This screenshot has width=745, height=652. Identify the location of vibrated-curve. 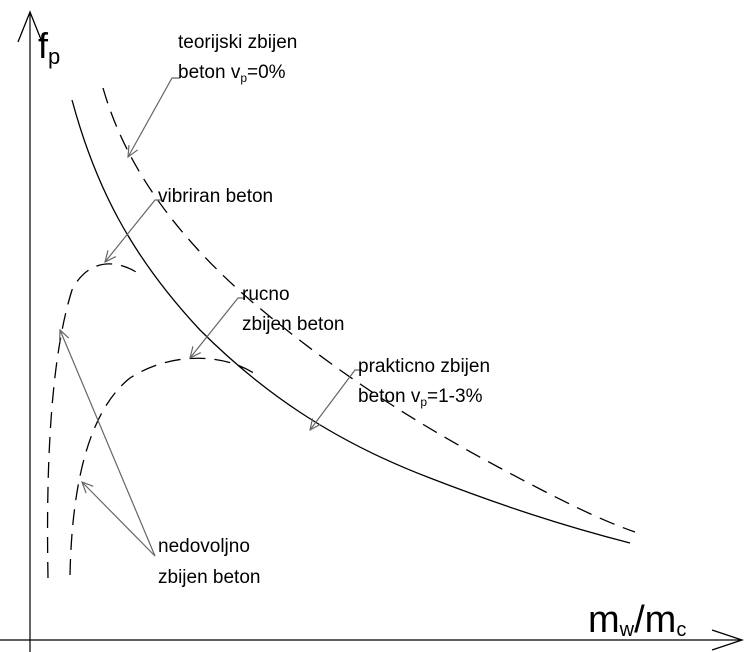
(94, 421).